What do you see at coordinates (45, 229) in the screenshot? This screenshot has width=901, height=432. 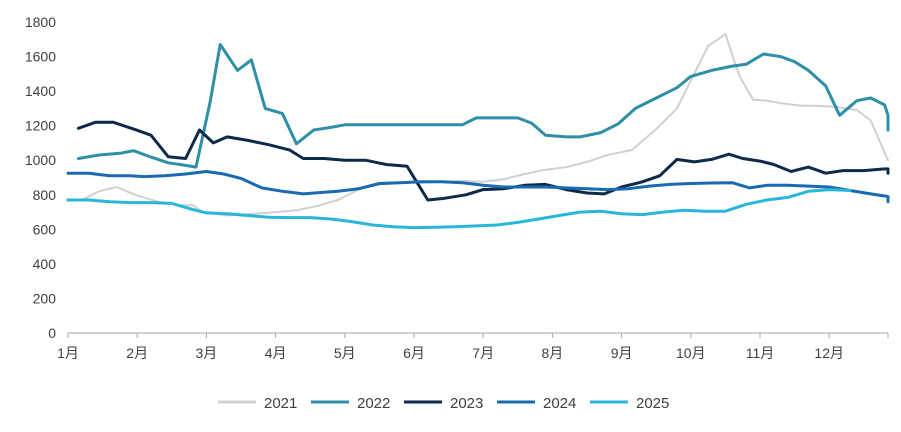 I see `y-tick-label: 600` at bounding box center [45, 229].